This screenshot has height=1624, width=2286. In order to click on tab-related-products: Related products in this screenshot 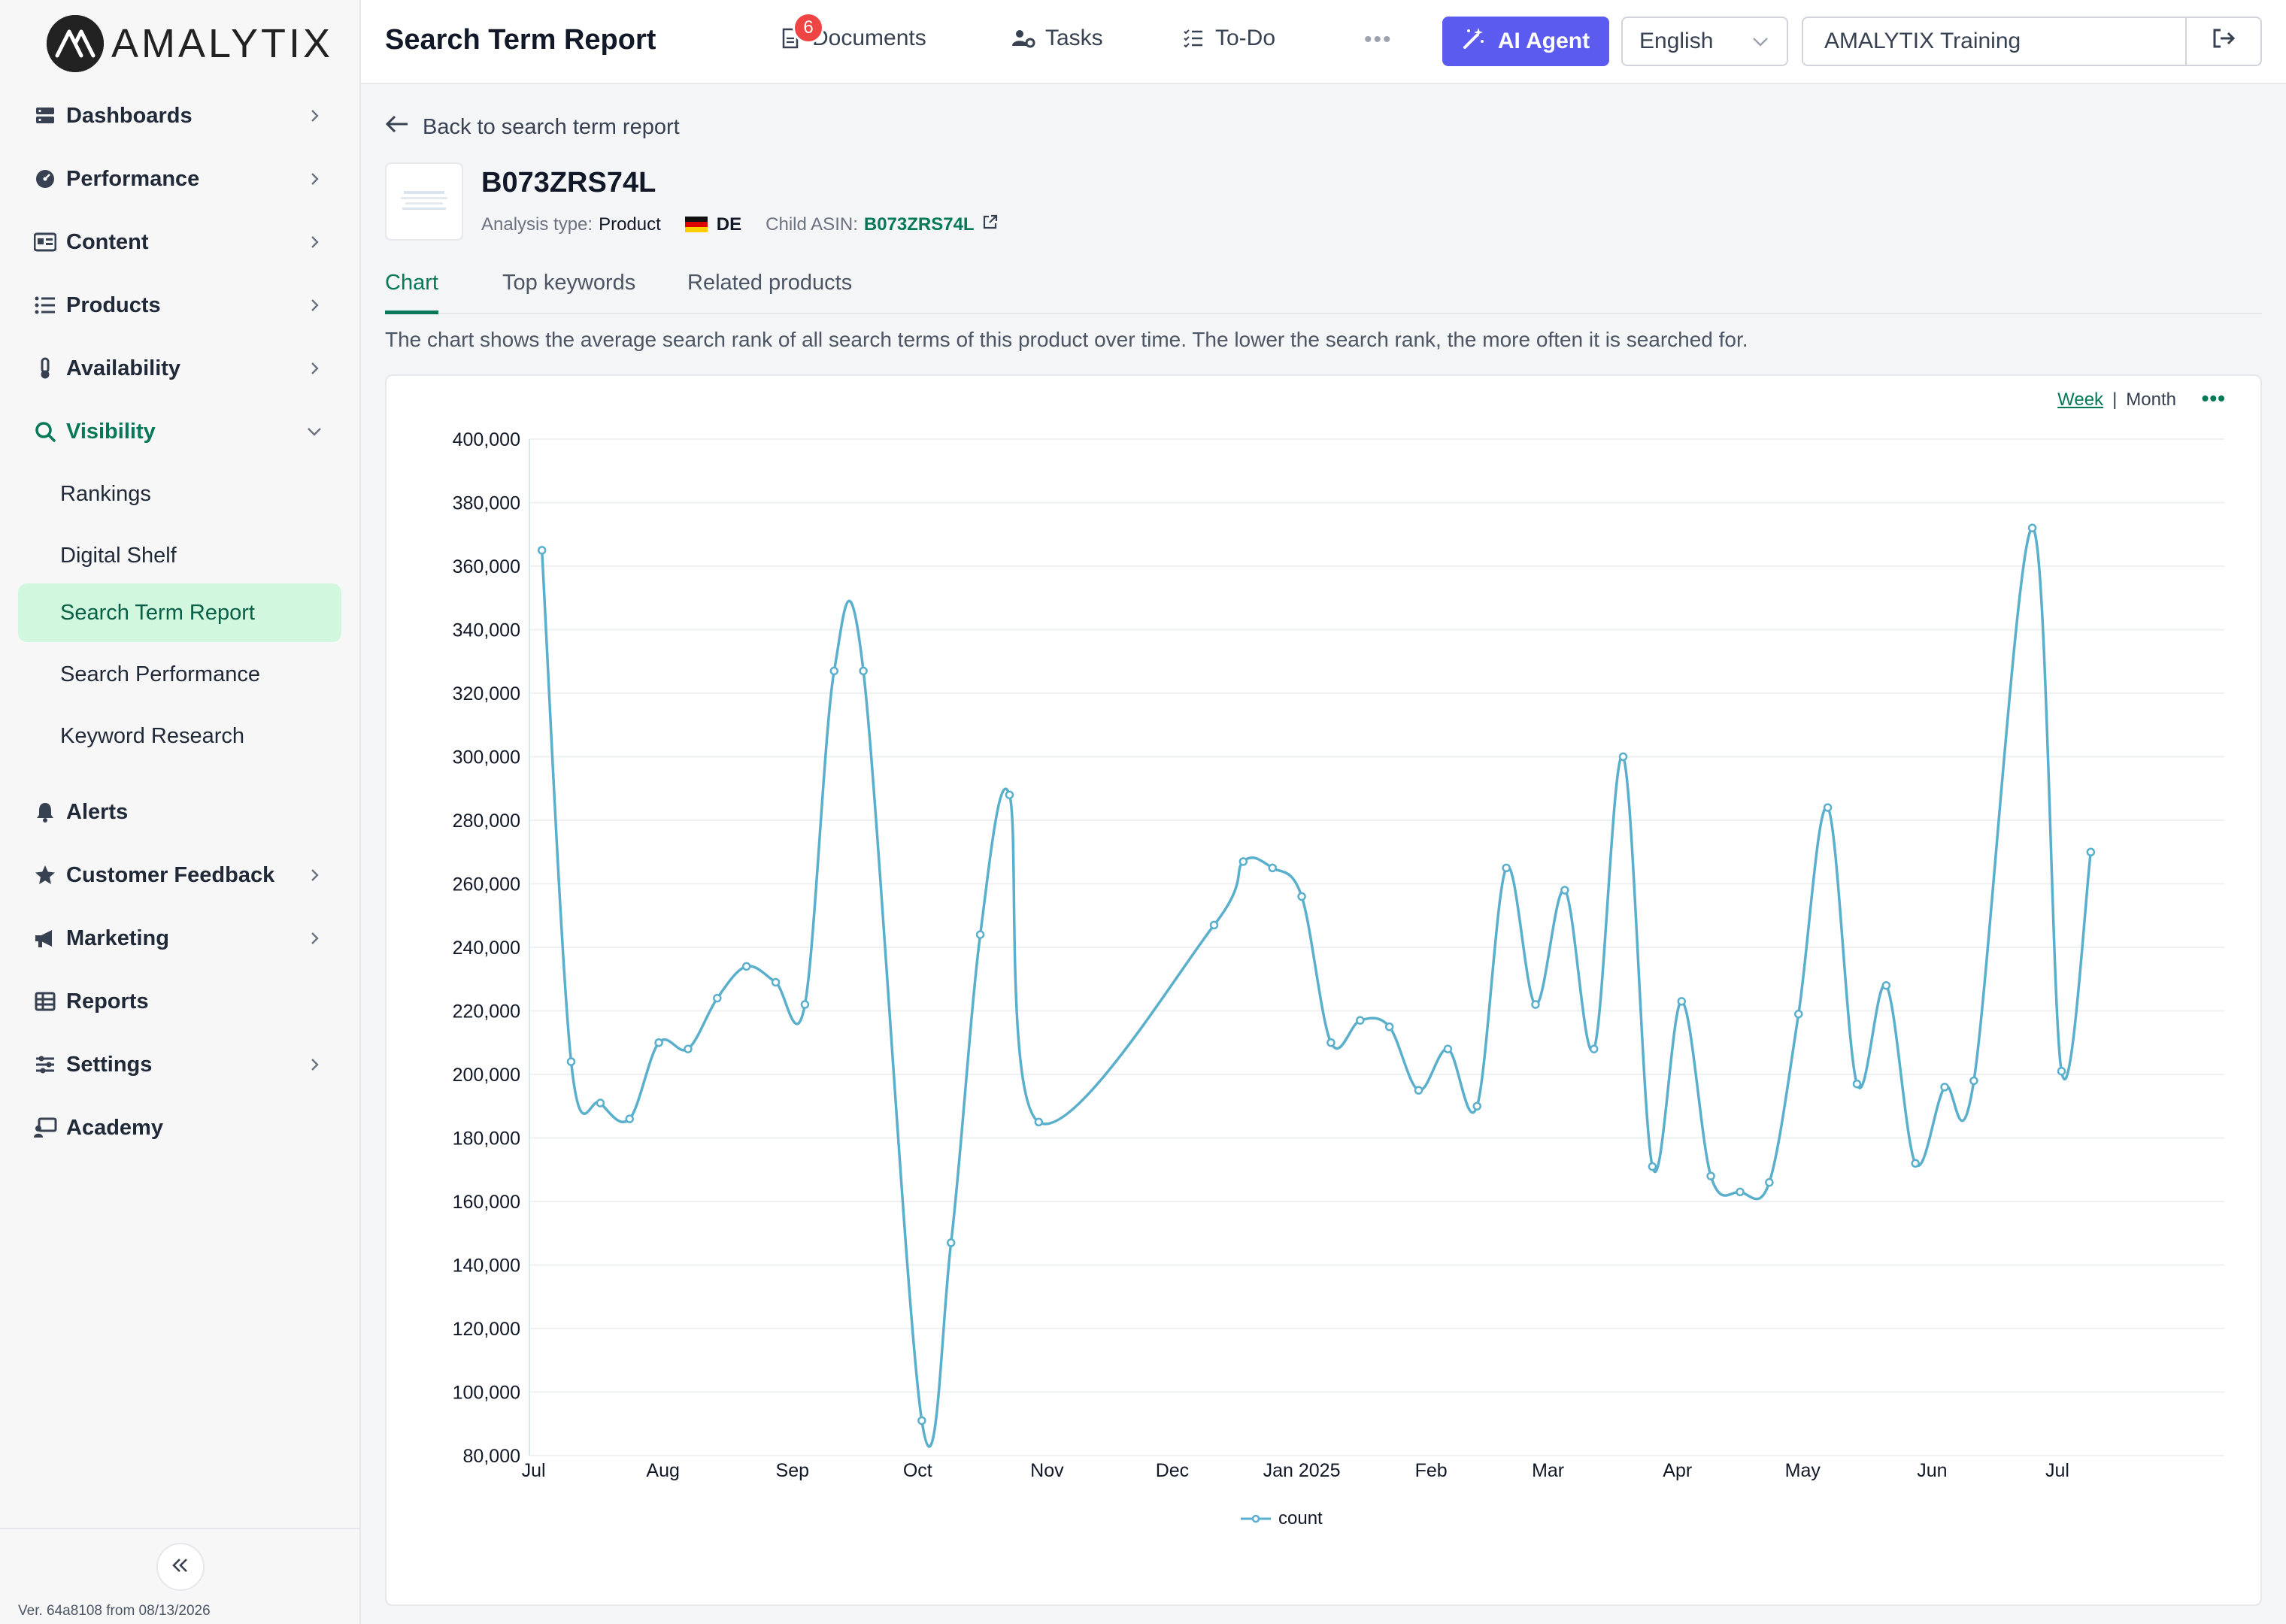, I will do `click(770, 283)`.